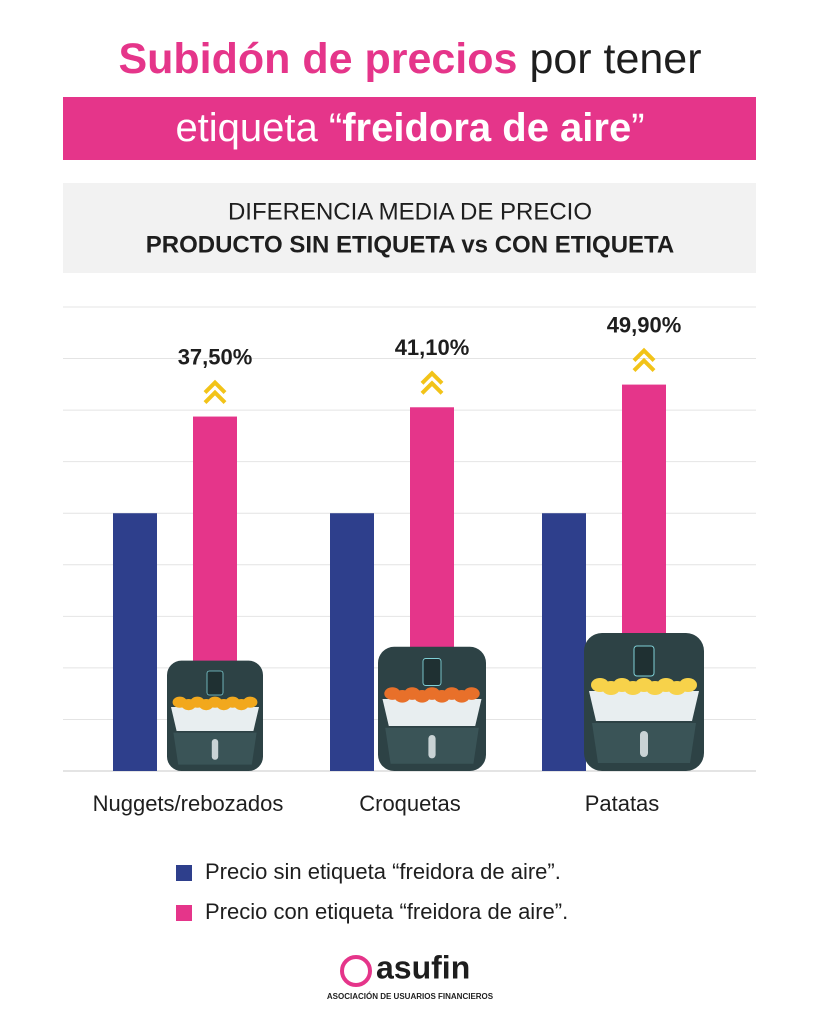 This screenshot has width=819, height=1024. What do you see at coordinates (423, 967) in the screenshot?
I see `logo-name: asufin` at bounding box center [423, 967].